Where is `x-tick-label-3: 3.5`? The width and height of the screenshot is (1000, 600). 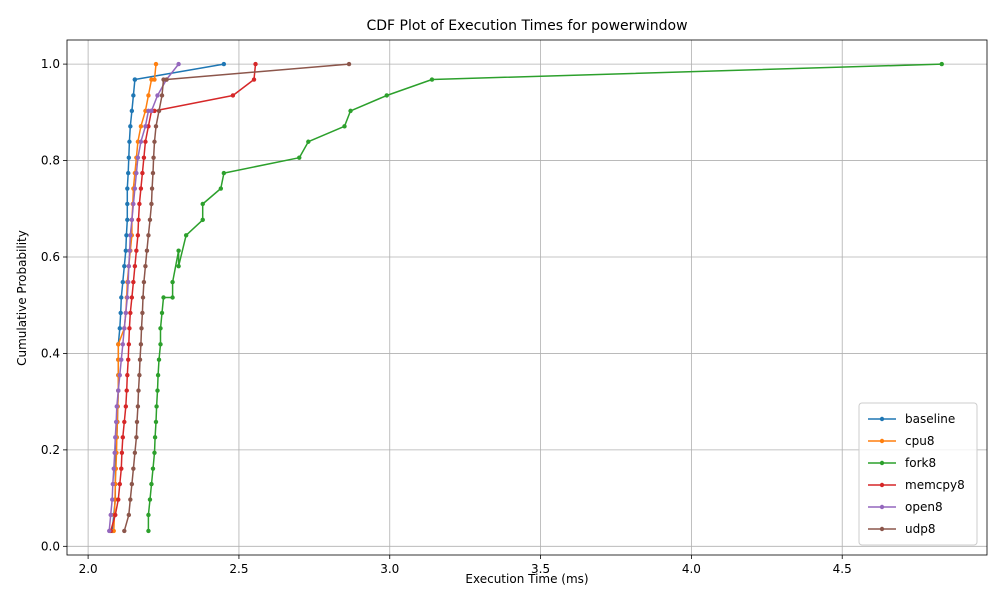 x-tick-label-3: 3.5 is located at coordinates (540, 569).